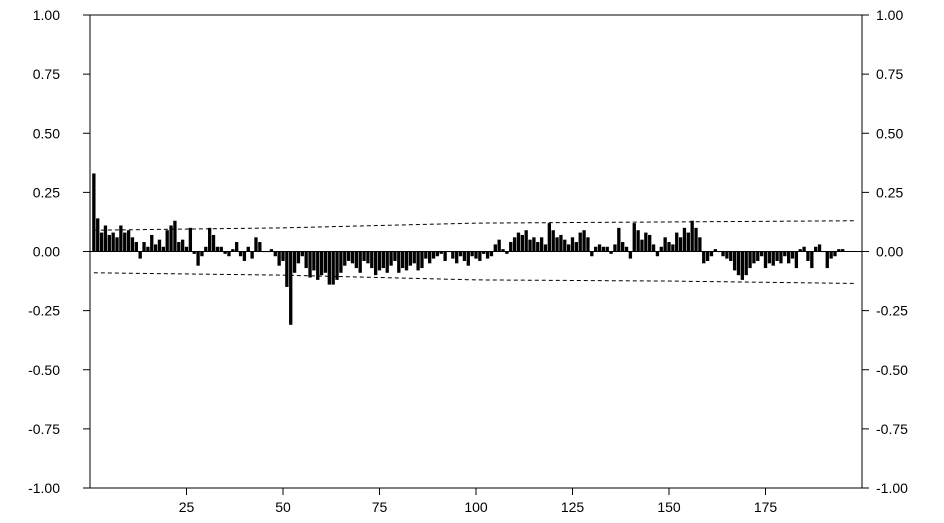 The width and height of the screenshot is (944, 523). What do you see at coordinates (892, 370) in the screenshot?
I see `y-tick-label-right: -0.50` at bounding box center [892, 370].